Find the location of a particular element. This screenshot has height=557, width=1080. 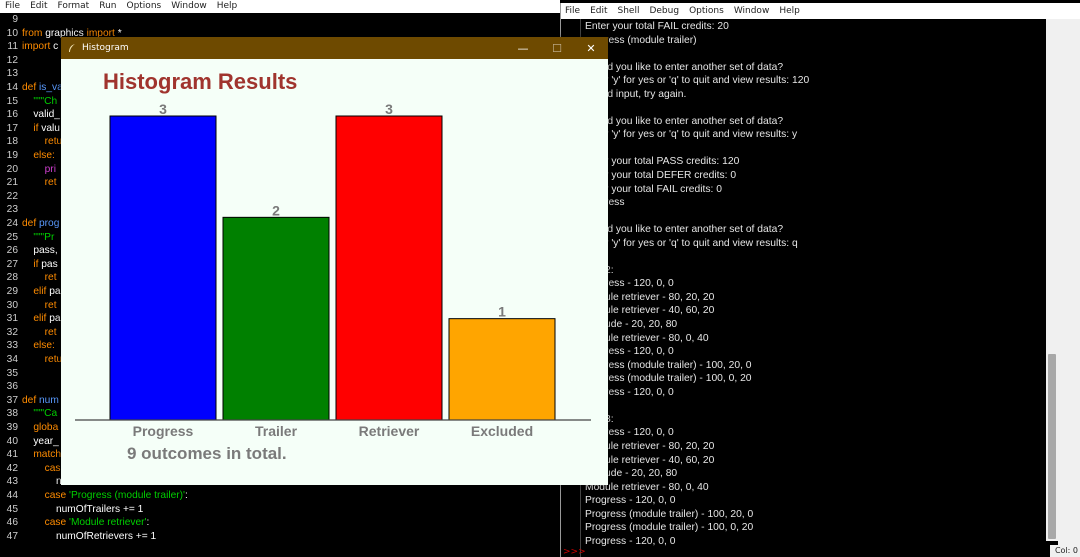

code-line: 35 is located at coordinates (280, 374).